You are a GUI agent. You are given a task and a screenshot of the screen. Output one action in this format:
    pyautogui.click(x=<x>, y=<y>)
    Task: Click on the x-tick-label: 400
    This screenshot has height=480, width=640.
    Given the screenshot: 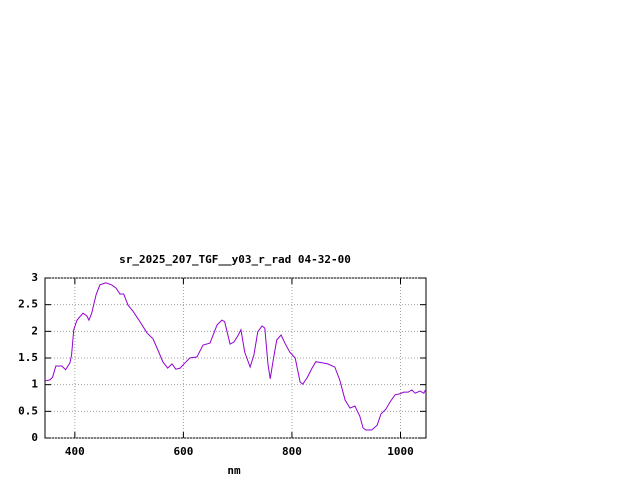 What is the action you would take?
    pyautogui.click(x=75, y=451)
    